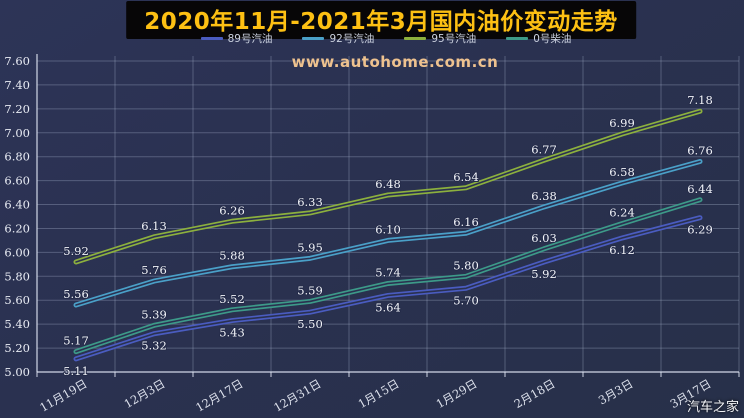 This screenshot has width=744, height=418. What do you see at coordinates (352, 39) in the screenshot?
I see `legend-label: 92号汽油` at bounding box center [352, 39].